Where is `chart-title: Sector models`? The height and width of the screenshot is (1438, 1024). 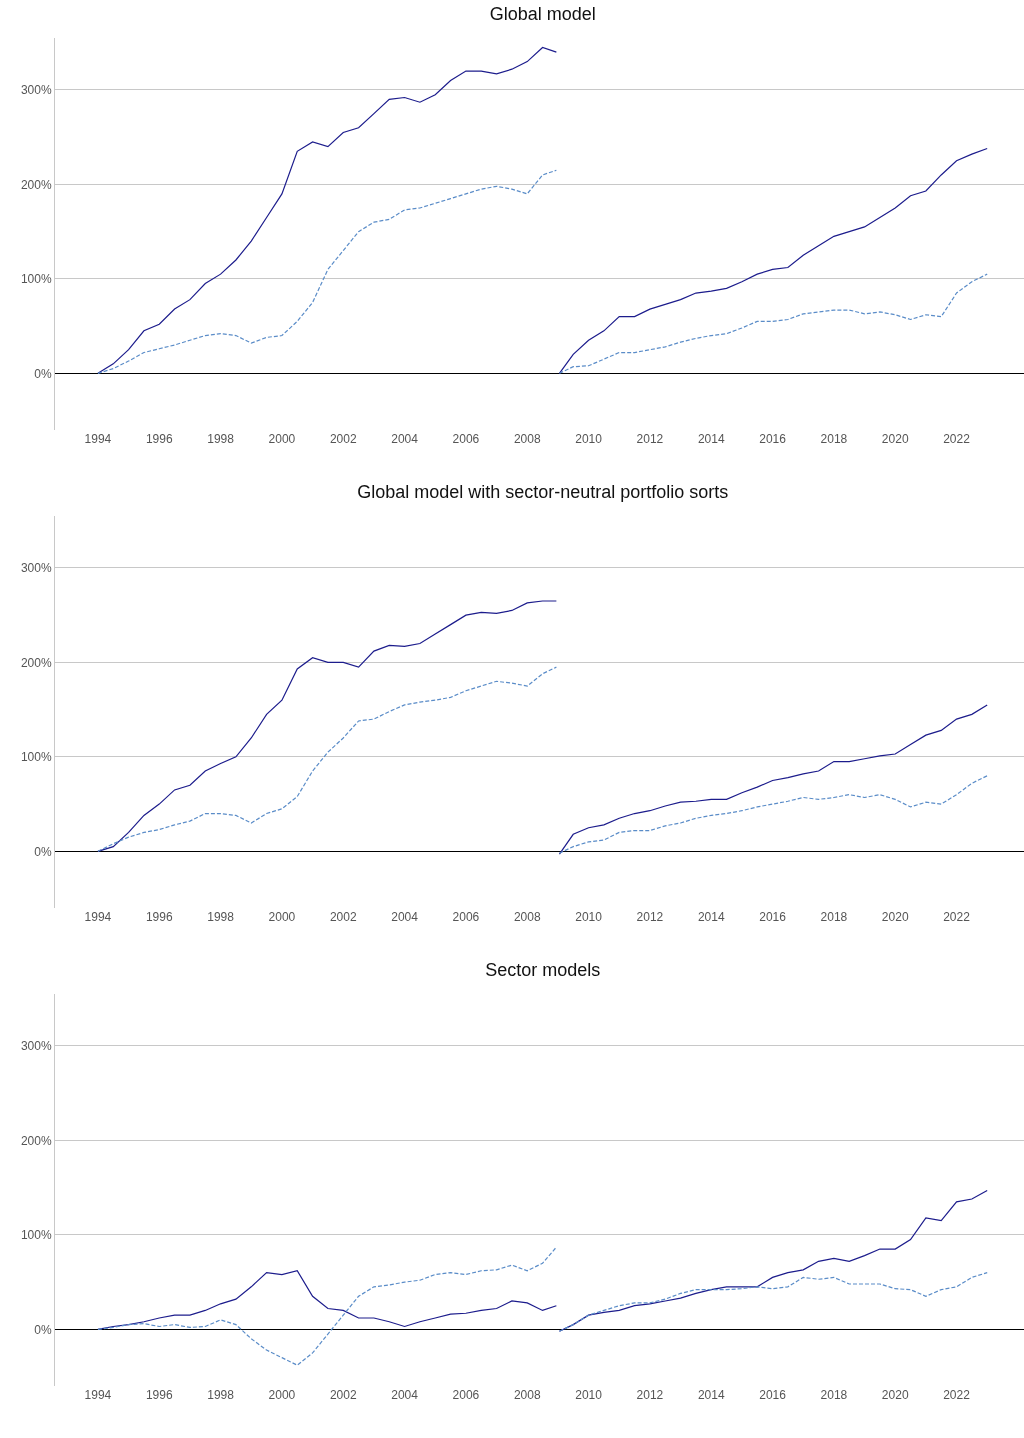 chart-title: Sector models is located at coordinates (543, 969).